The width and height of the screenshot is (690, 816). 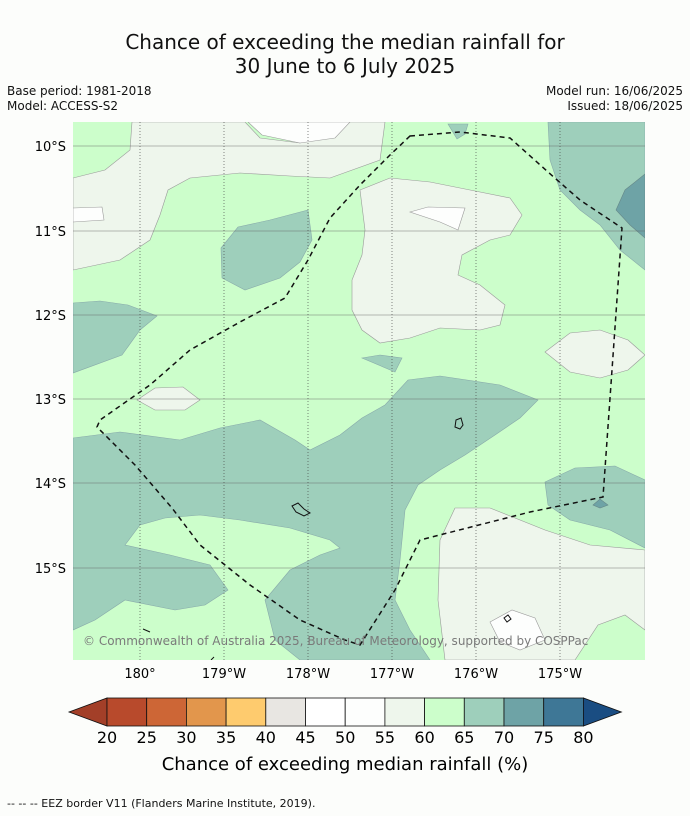 I want to click on colorbar-label: Chance of exceeding median rainfall (%), so click(x=345, y=764).